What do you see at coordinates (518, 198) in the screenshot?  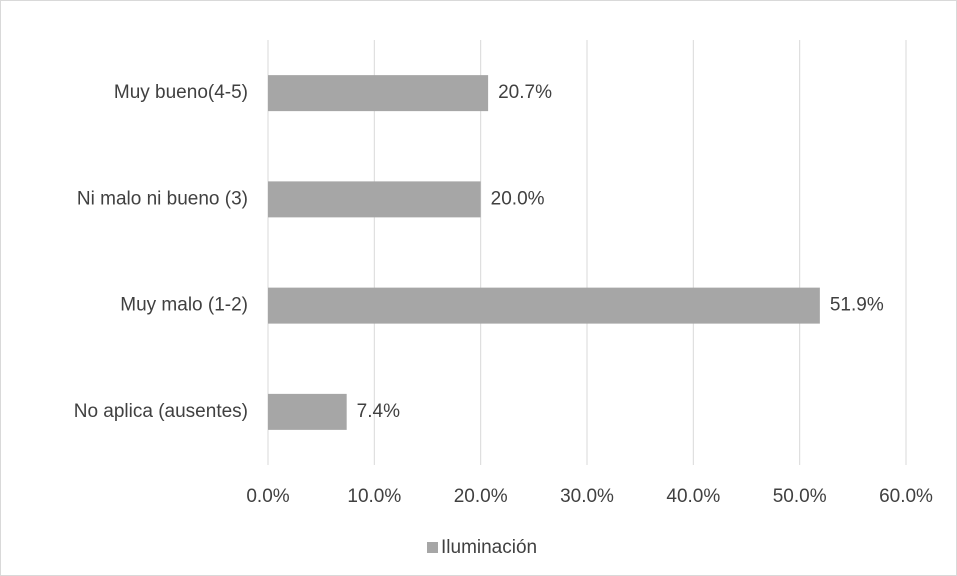 I see `data-label: 20.0%` at bounding box center [518, 198].